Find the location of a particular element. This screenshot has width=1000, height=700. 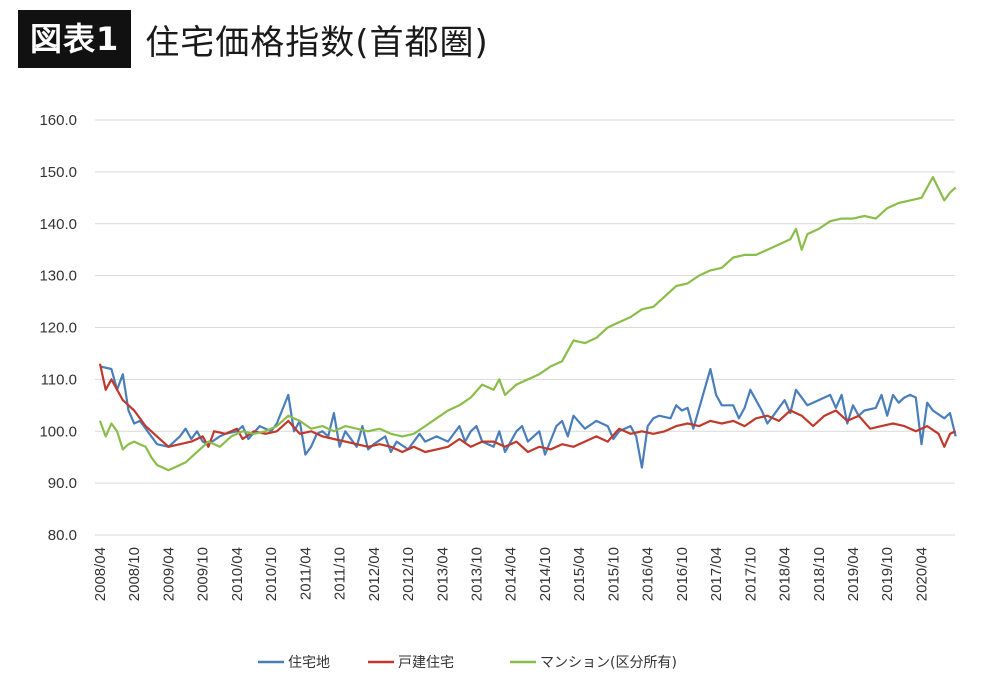

y-tick-label: 110.0 is located at coordinates (59, 379).